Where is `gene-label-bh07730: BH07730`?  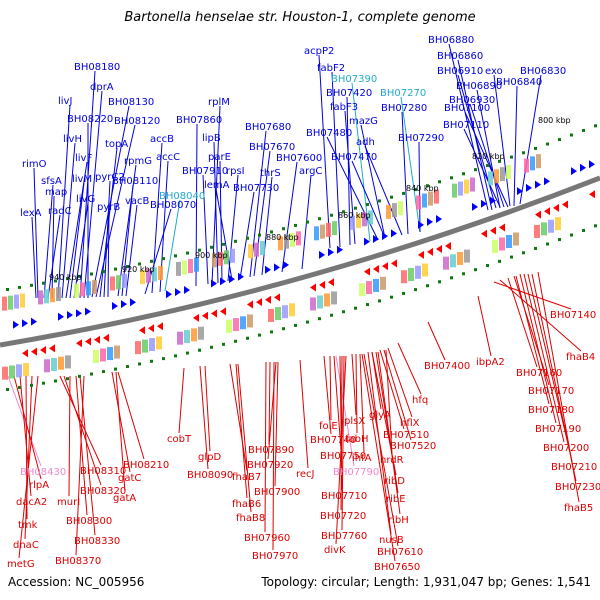 gene-label-bh07730: BH07730 is located at coordinates (256, 188).